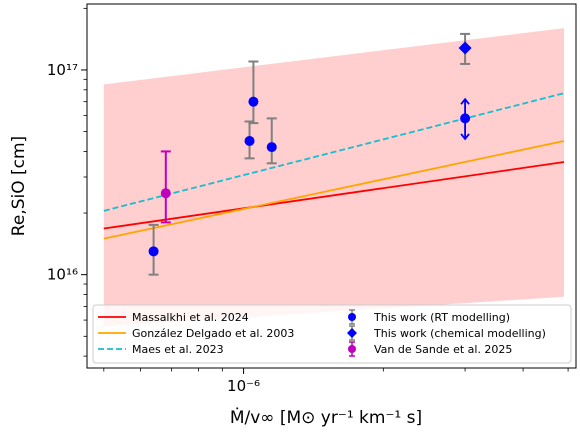  What do you see at coordinates (334, 195) in the screenshot?
I see `line-massalkhi-et-al-2024` at bounding box center [334, 195].